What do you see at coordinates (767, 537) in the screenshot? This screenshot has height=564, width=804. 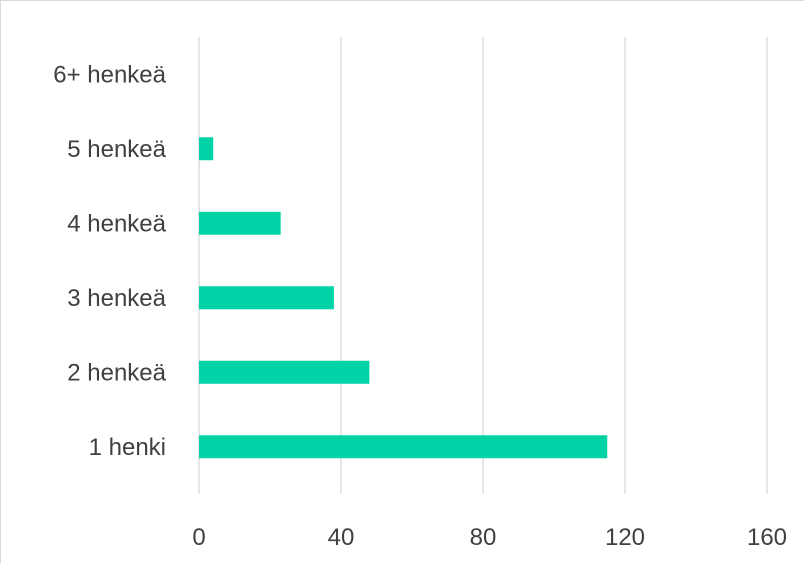 I see `x-tick-label: 160` at bounding box center [767, 537].